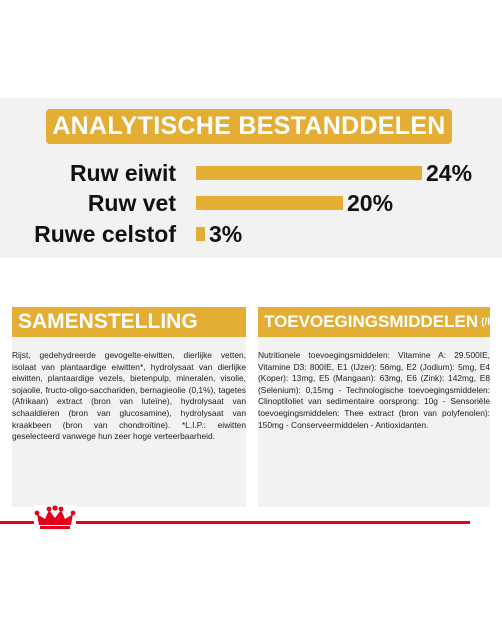  What do you see at coordinates (251, 234) in the screenshot?
I see `analytic-row-fibre: Ruwe celstof 3%` at bounding box center [251, 234].